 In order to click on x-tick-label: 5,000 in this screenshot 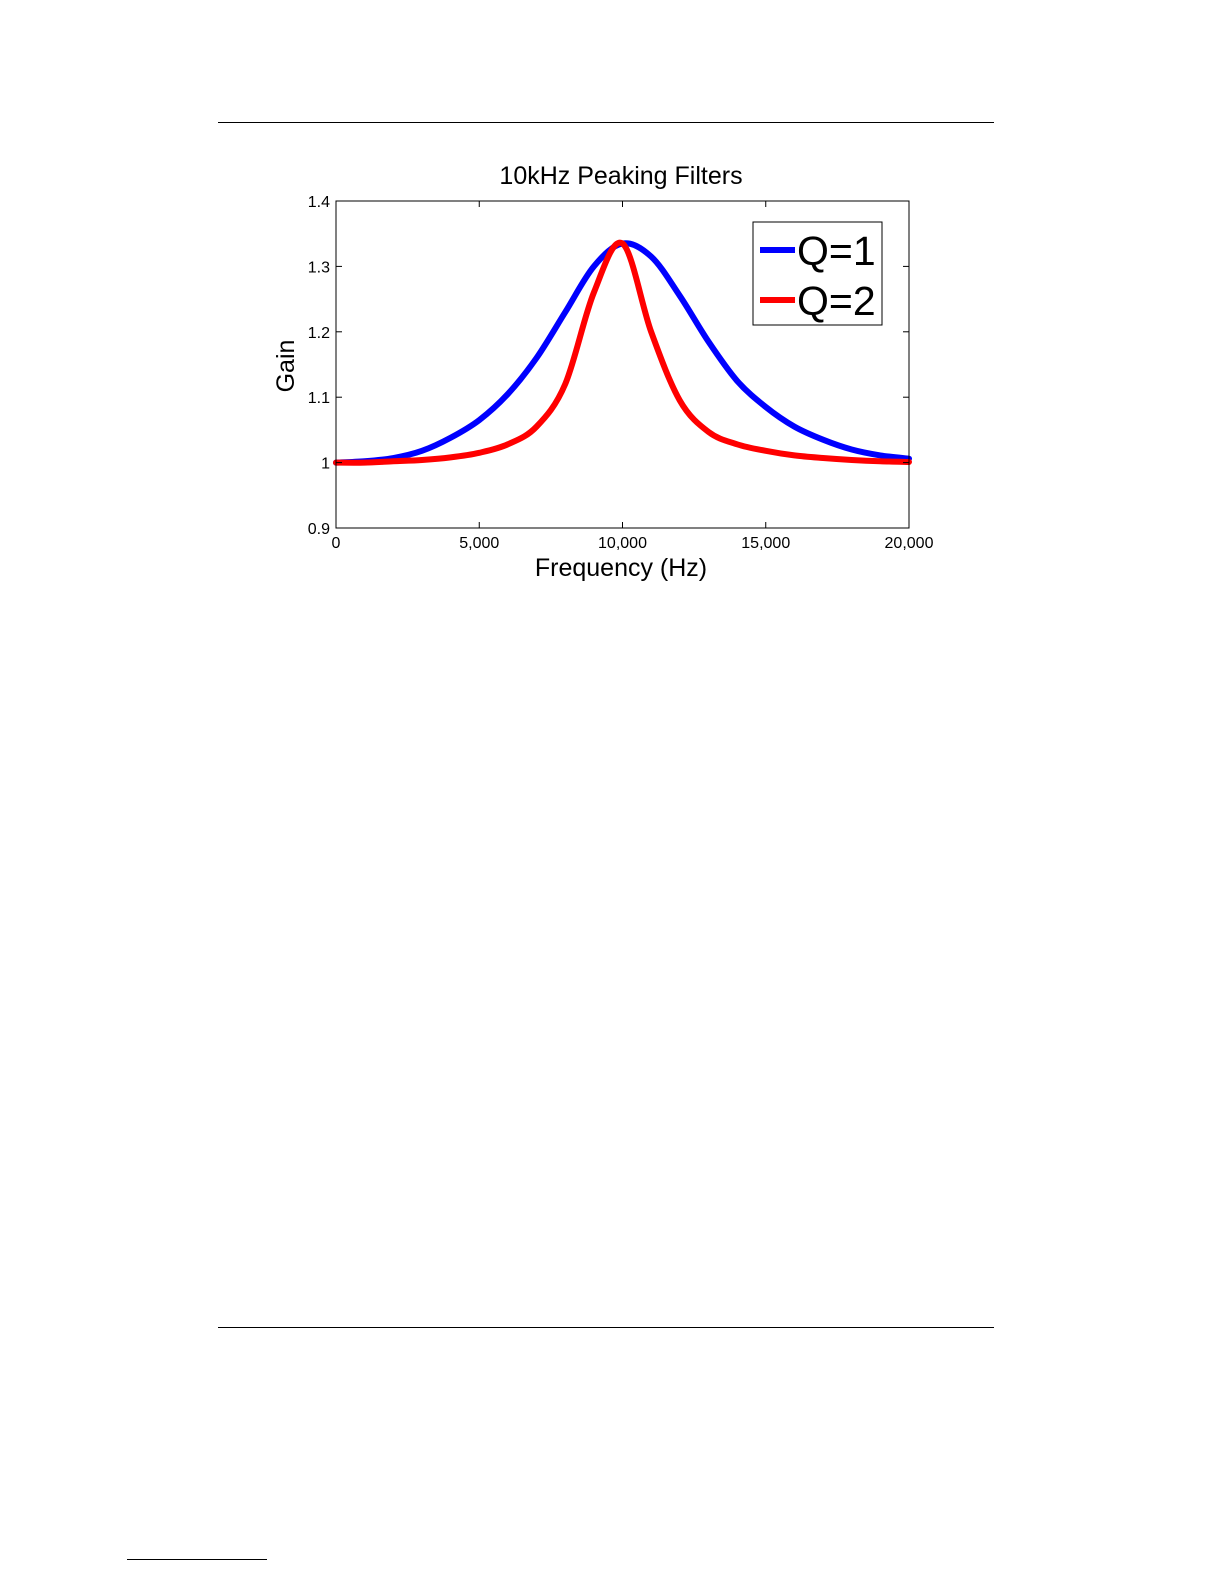, I will do `click(479, 543)`.